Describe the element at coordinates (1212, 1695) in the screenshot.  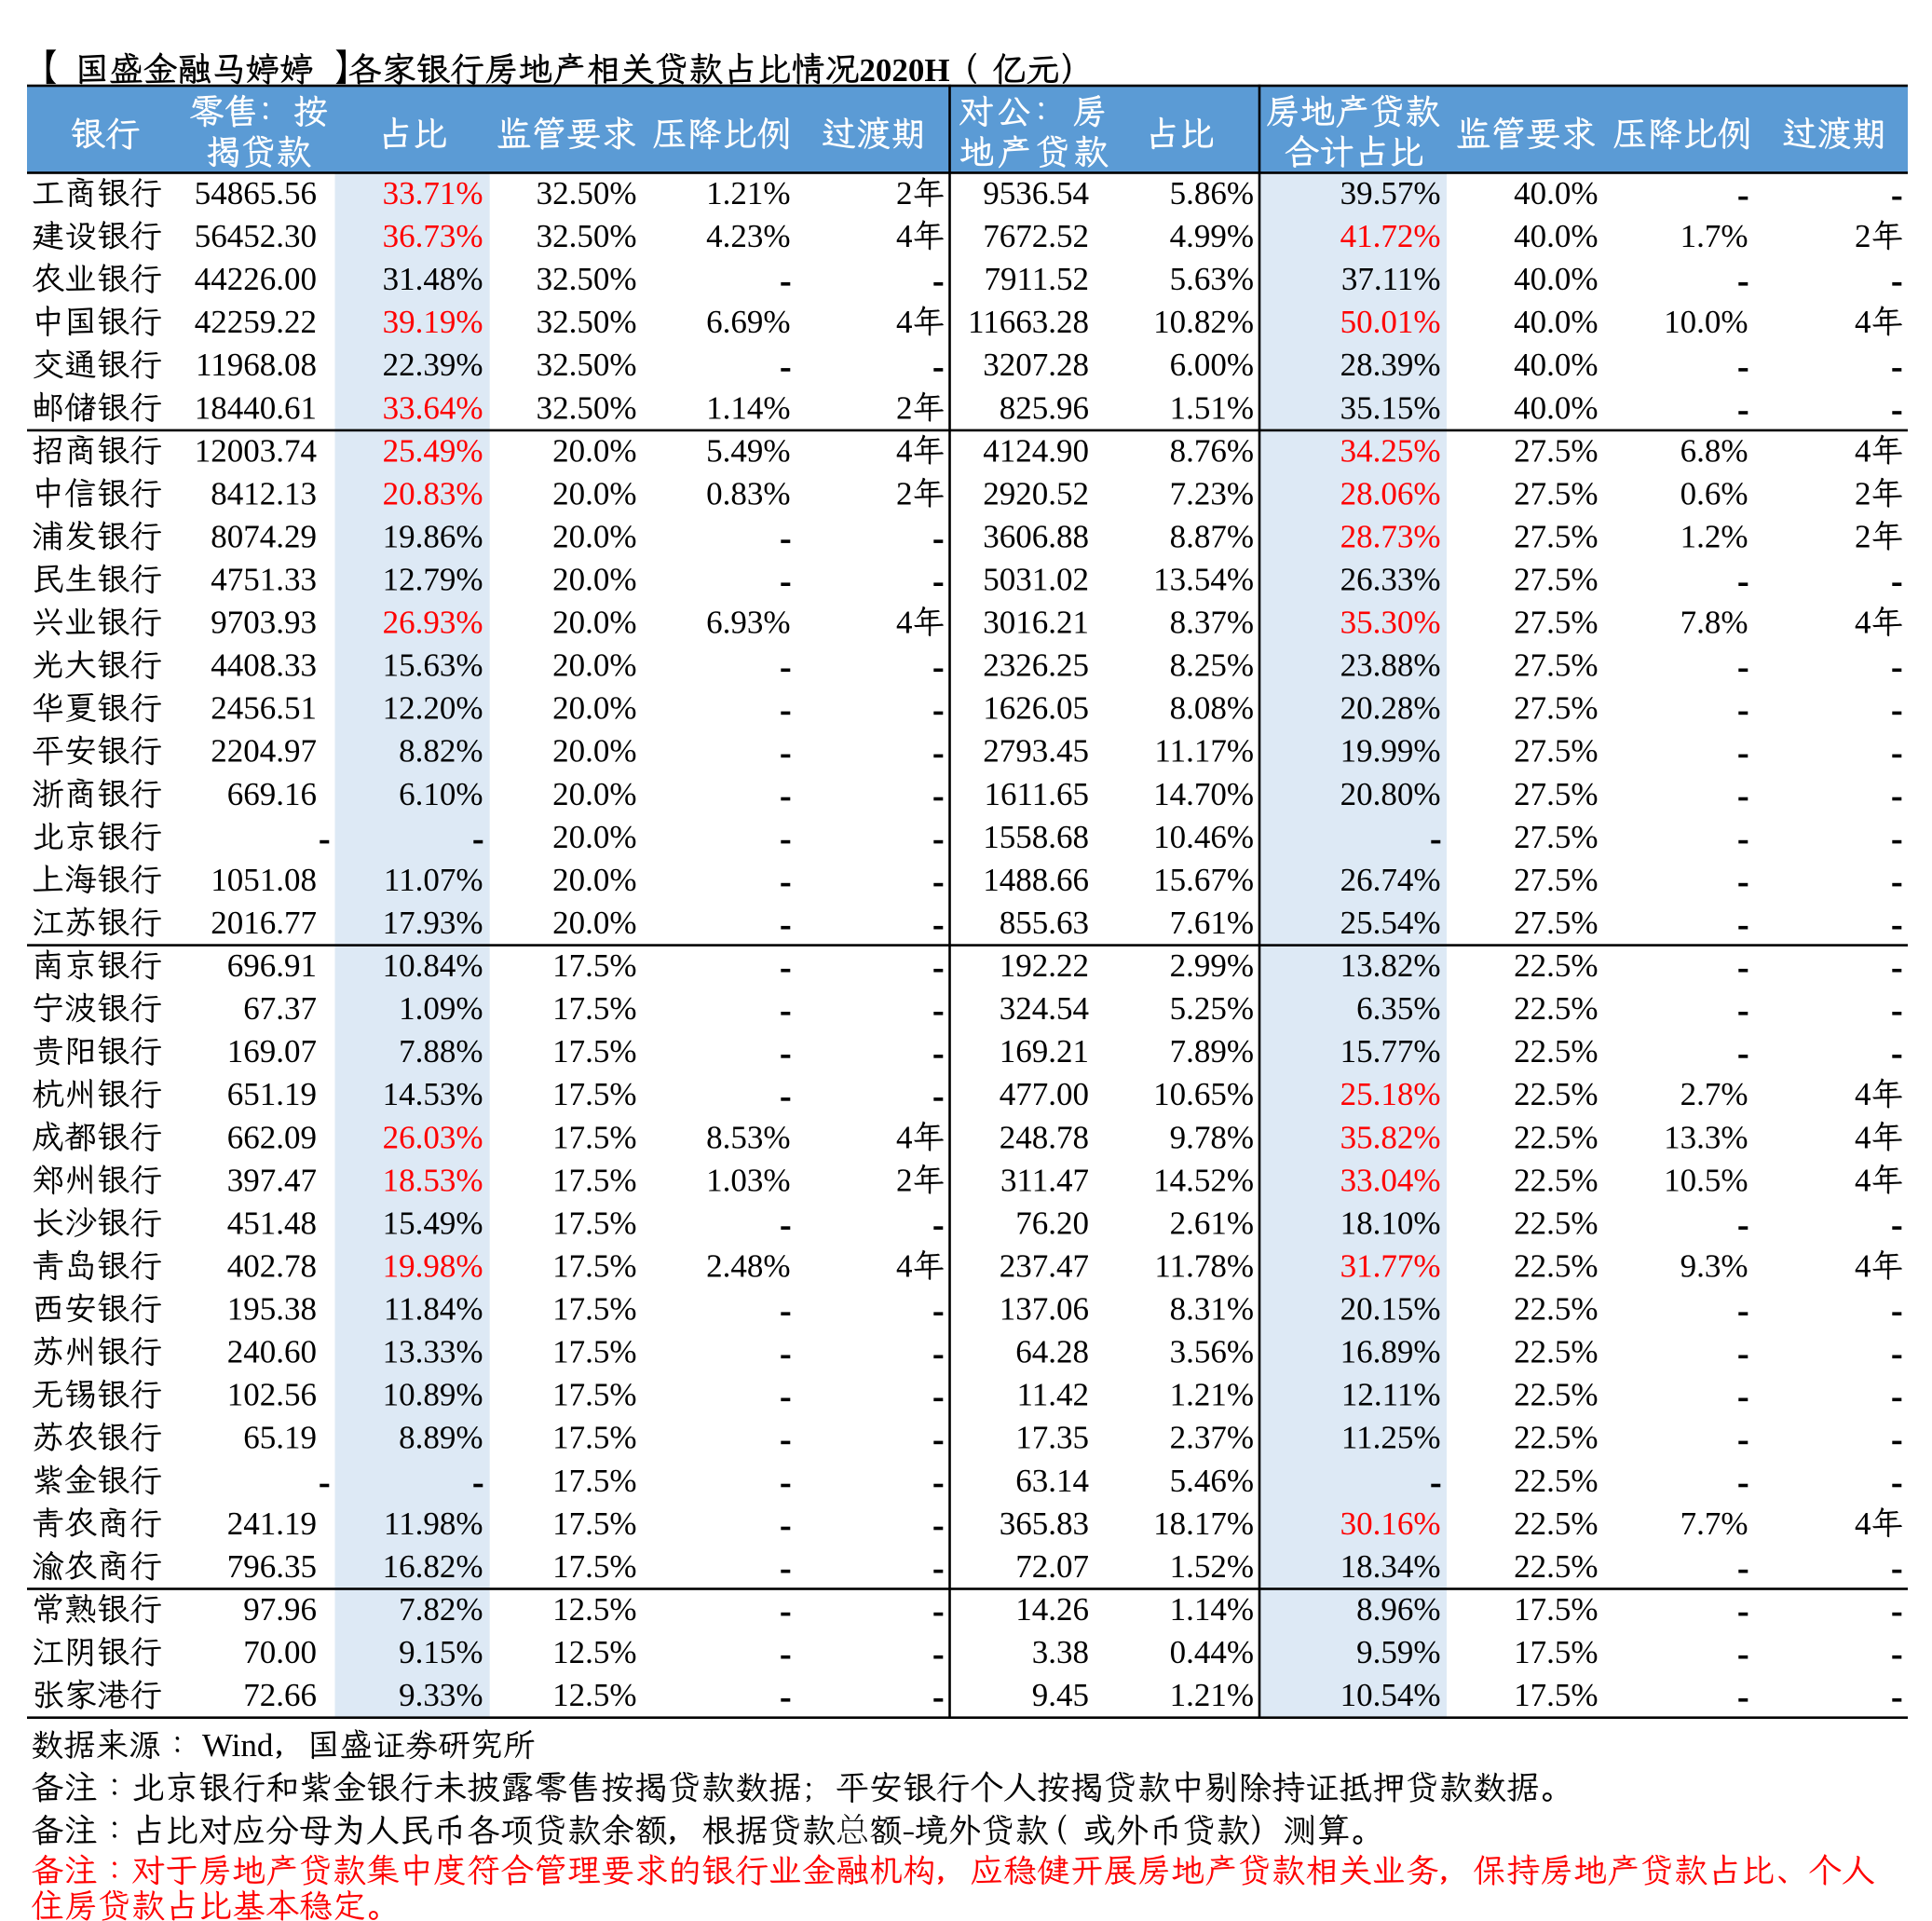
I see `svg-text: 1.21%` at that location.